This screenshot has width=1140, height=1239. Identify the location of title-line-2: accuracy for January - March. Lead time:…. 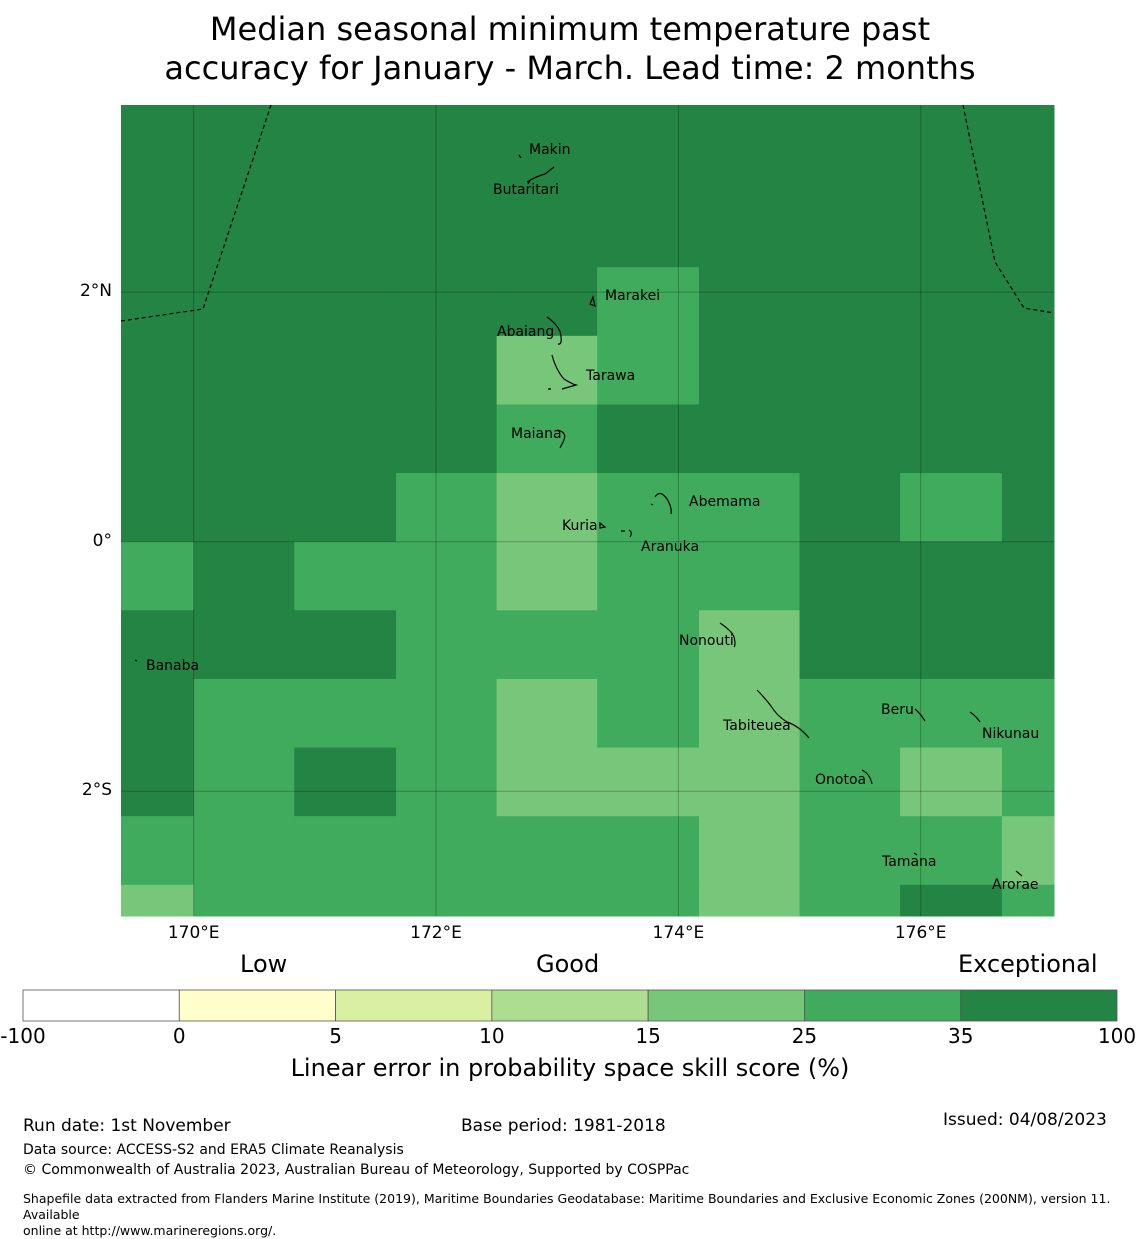
(570, 68).